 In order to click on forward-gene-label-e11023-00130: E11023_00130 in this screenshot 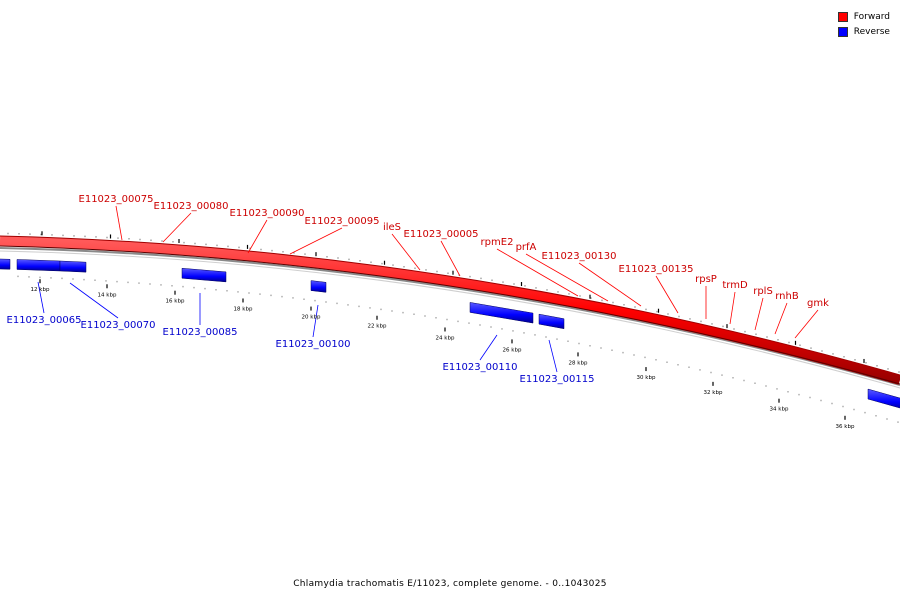, I will do `click(579, 256)`.